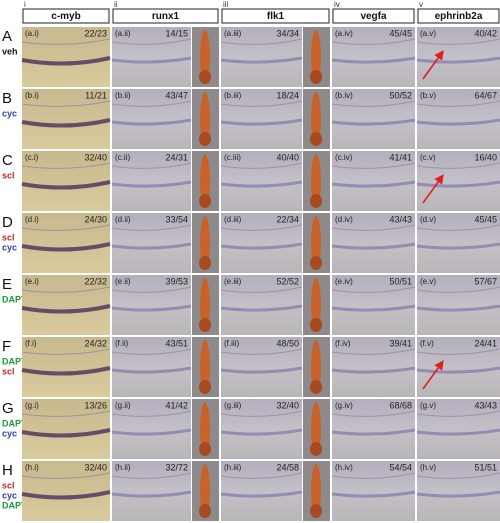 This screenshot has width=500, height=523. I want to click on embryo-count: 34/34, so click(287, 33).